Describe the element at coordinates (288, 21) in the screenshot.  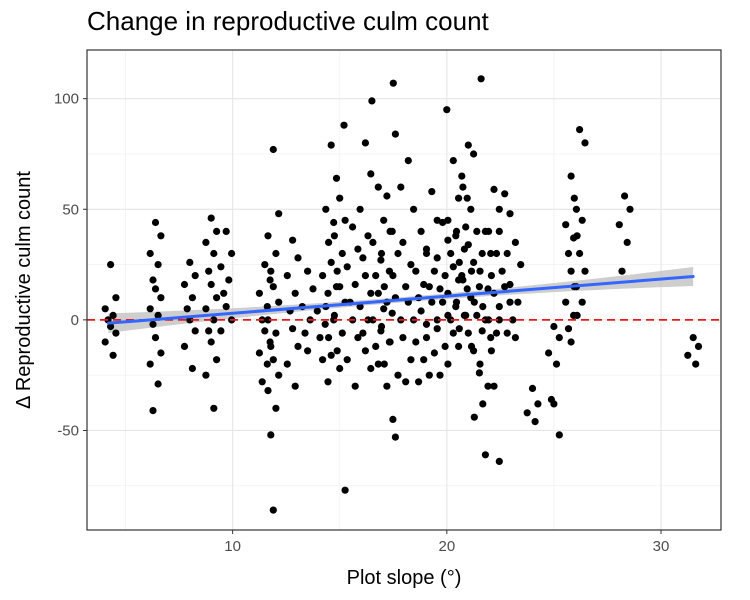
I see `chart-title: Change in reproductive culm count` at that location.